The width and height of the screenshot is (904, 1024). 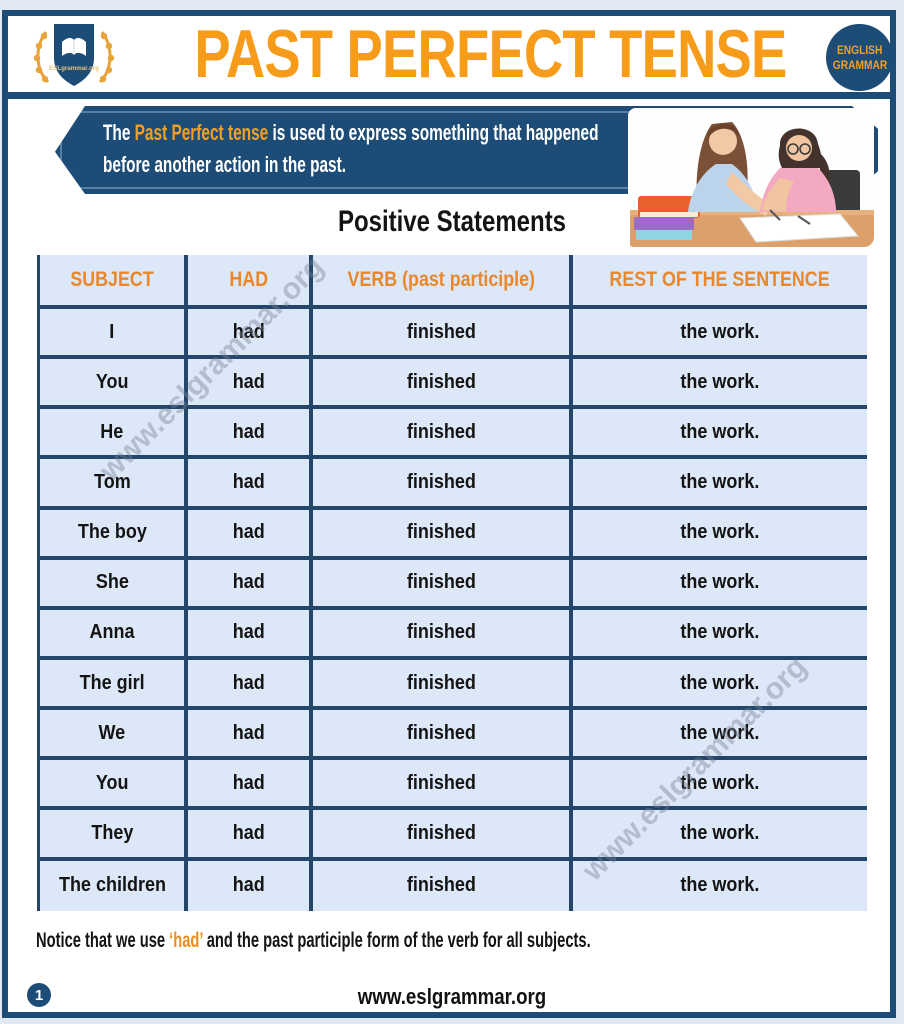 I want to click on page-title: PAST PERFECT TENSE, so click(x=490, y=54).